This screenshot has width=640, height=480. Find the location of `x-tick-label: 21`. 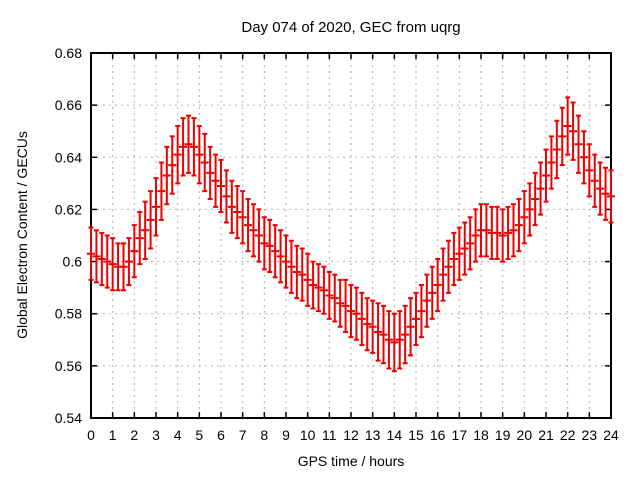

x-tick-label: 21 is located at coordinates (546, 435).